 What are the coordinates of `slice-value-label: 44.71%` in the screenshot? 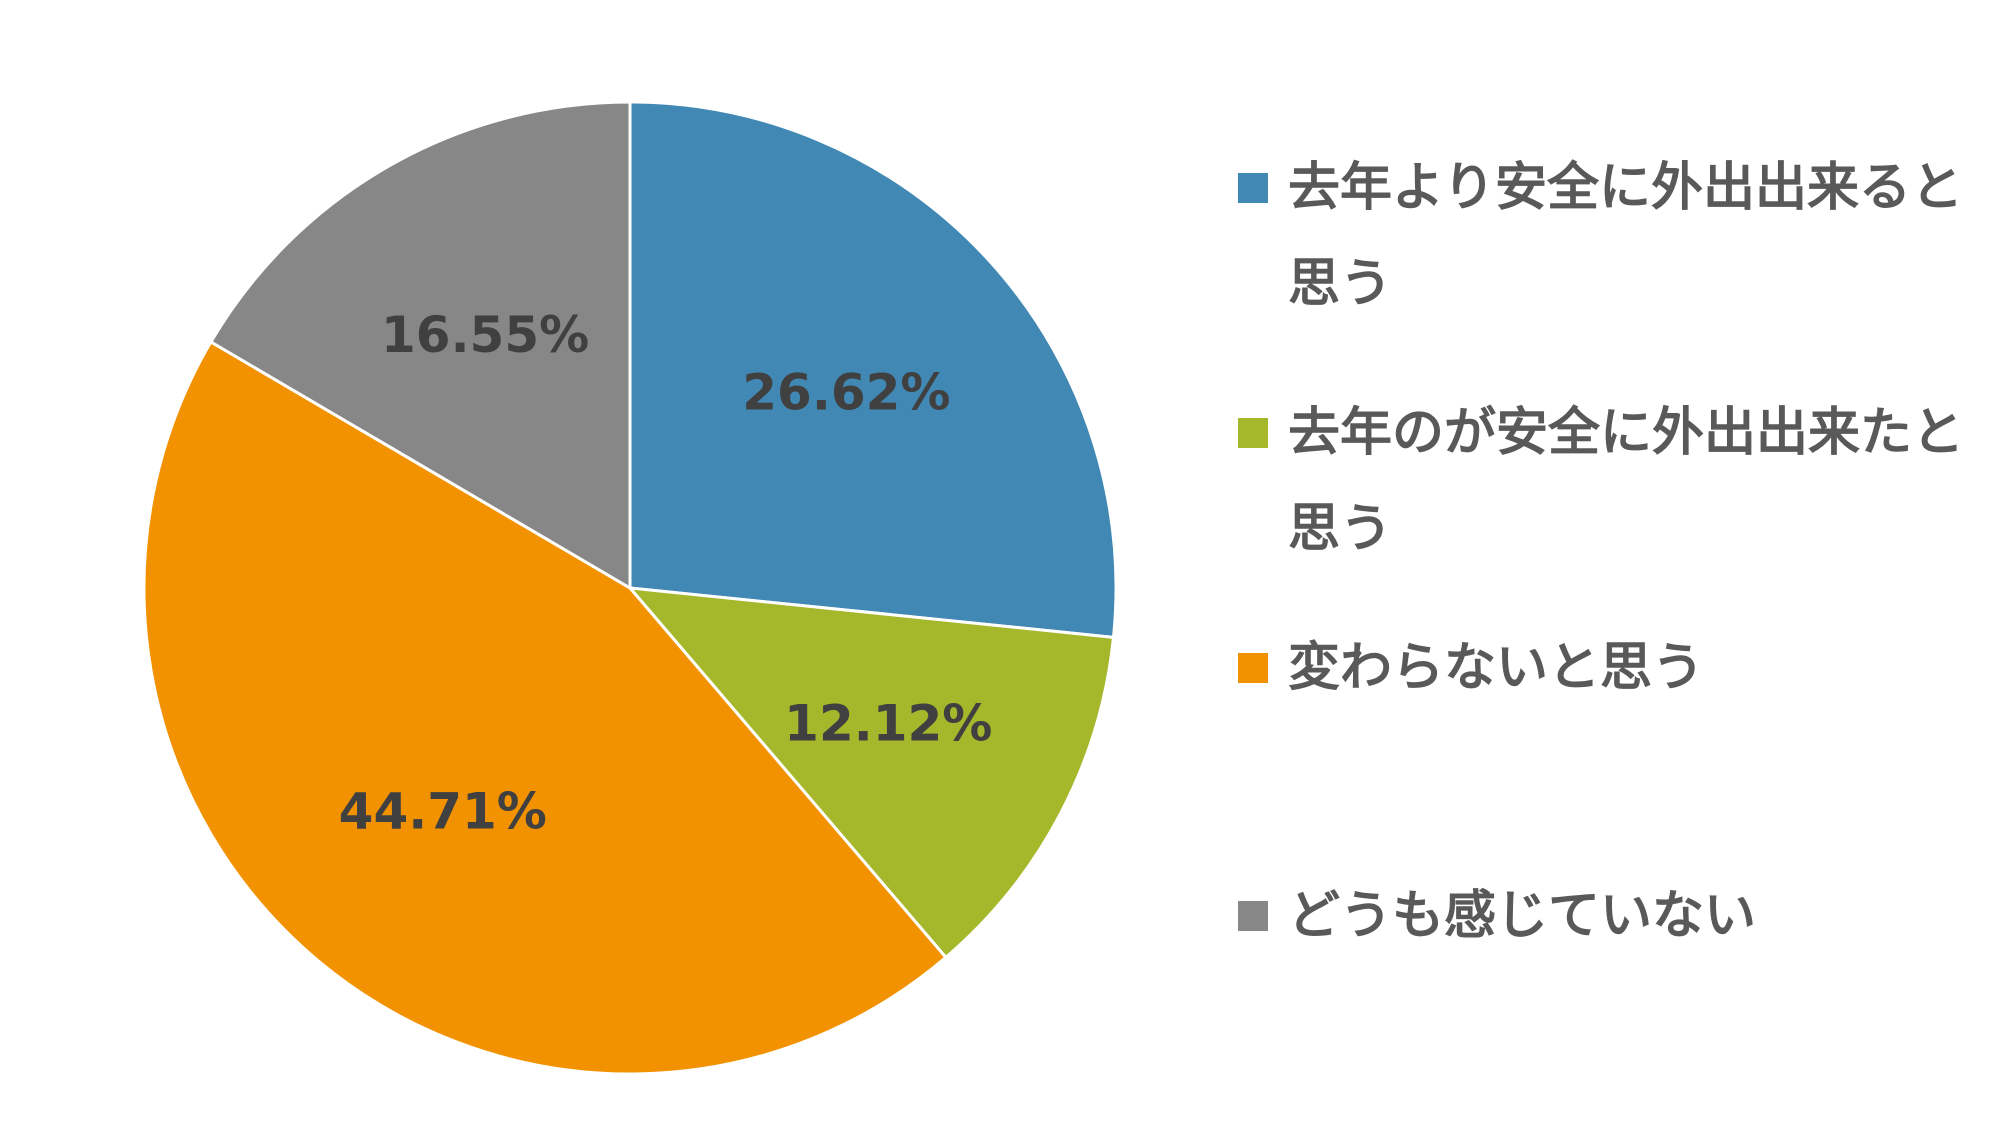 It's located at (443, 812).